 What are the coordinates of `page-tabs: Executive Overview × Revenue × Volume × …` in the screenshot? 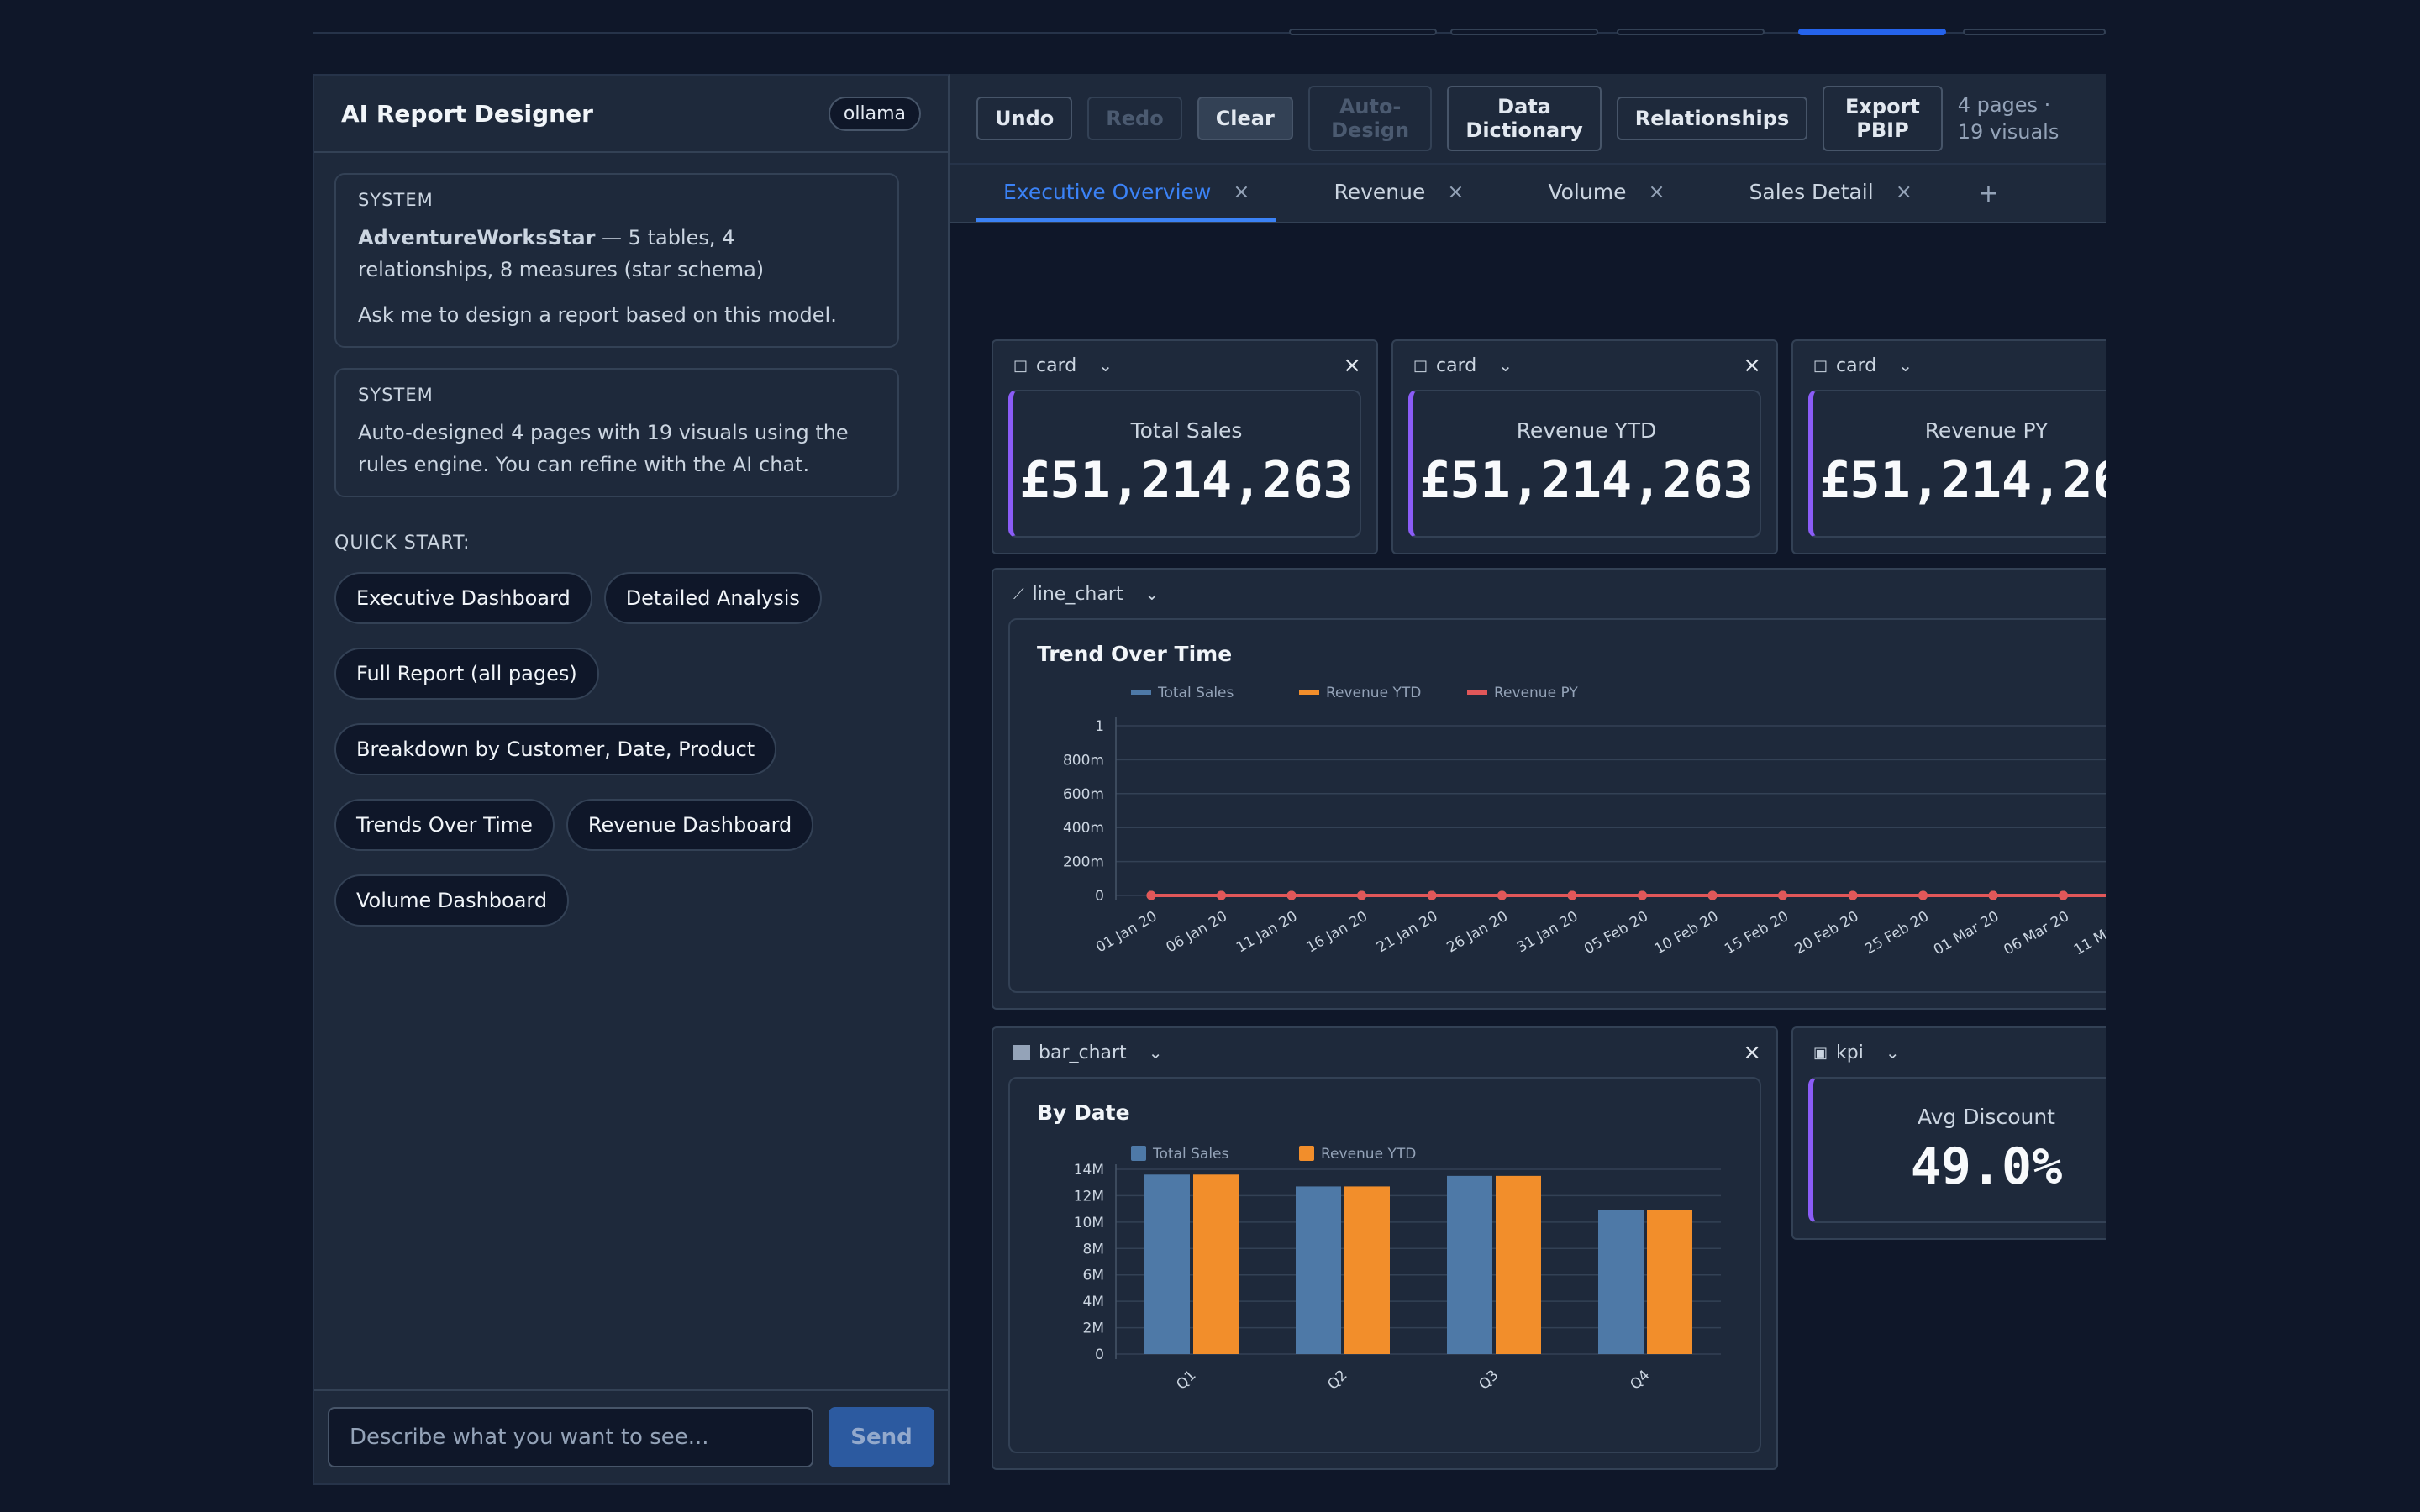 It's located at (1528, 194).